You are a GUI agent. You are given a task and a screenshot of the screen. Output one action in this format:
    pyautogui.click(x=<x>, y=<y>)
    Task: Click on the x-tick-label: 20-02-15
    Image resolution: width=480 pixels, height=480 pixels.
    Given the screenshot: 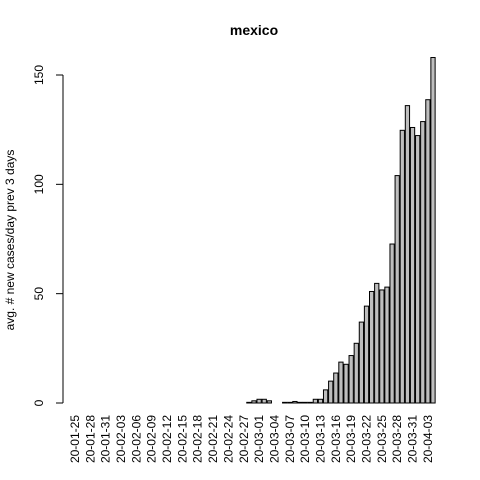 What is the action you would take?
    pyautogui.click(x=182, y=439)
    